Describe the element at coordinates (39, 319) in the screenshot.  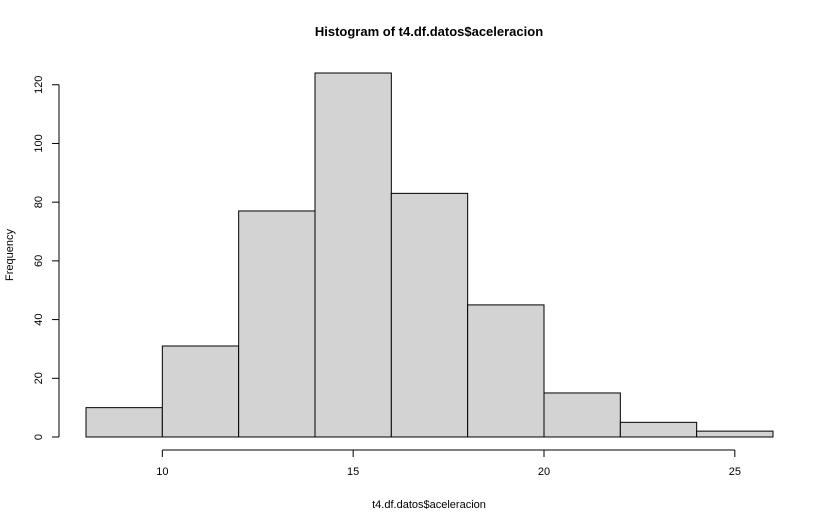
I see `y-tick-label-40: 40` at that location.